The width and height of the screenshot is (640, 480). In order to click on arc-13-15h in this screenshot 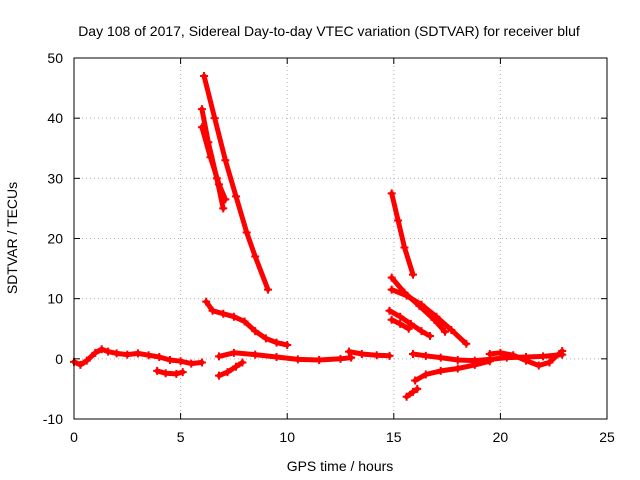, I will do `click(369, 353)`.